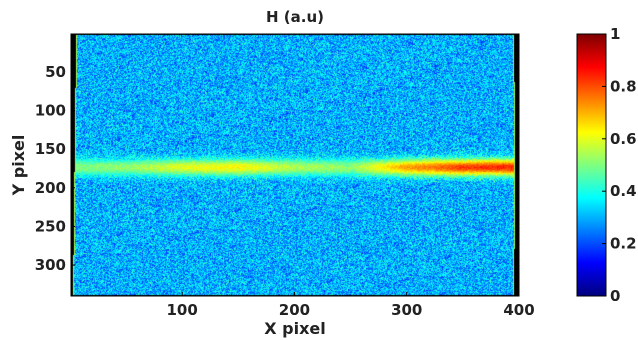  What do you see at coordinates (619, 165) in the screenshot?
I see `colorbar-ticks: 0 0.2 0.4 0.6 0.8 1` at bounding box center [619, 165].